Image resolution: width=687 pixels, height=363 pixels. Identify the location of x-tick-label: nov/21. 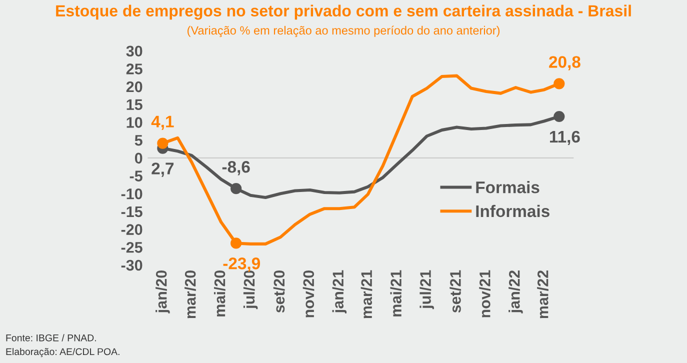
(484, 294).